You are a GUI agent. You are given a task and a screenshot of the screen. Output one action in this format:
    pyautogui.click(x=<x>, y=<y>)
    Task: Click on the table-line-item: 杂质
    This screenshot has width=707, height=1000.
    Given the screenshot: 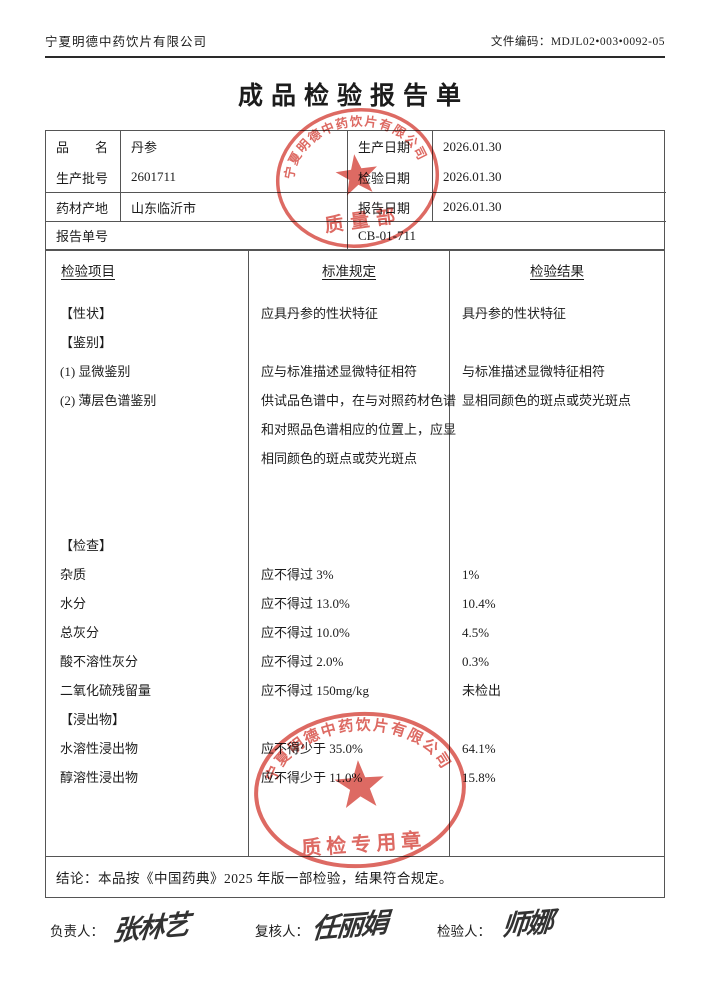 What is the action you would take?
    pyautogui.click(x=73, y=574)
    